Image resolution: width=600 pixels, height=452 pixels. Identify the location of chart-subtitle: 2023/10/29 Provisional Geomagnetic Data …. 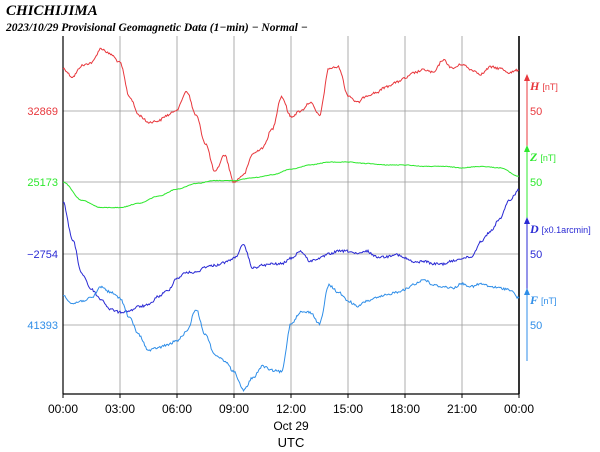
(156, 28).